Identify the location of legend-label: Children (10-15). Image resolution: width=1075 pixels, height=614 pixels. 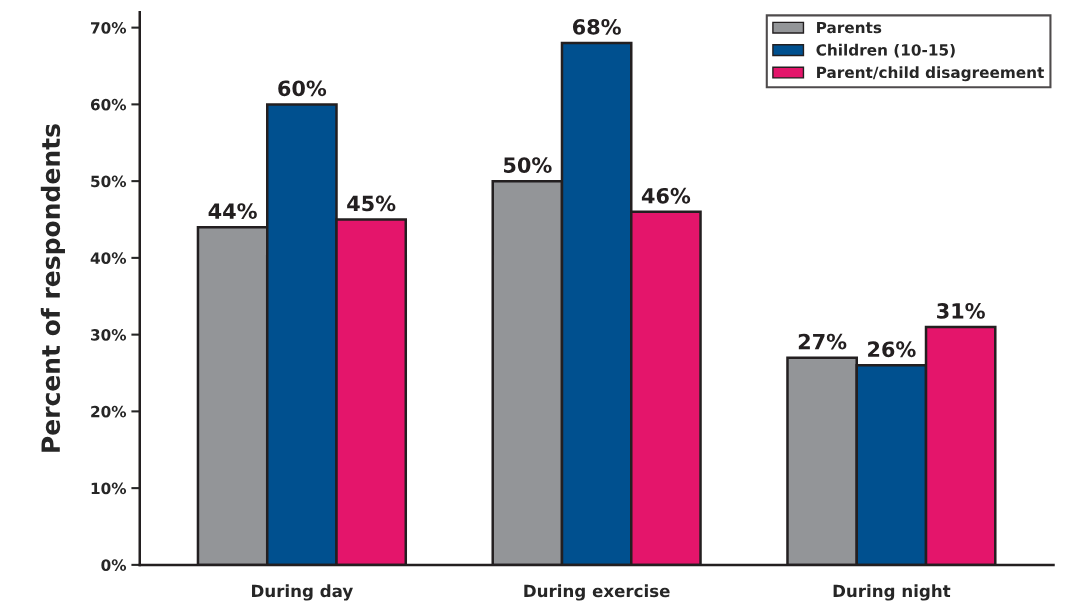
(885, 50).